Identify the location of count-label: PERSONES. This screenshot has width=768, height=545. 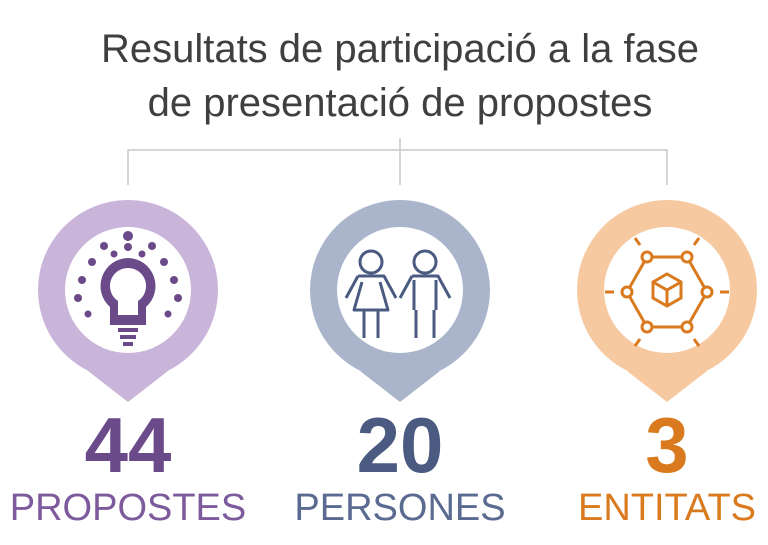
(399, 508).